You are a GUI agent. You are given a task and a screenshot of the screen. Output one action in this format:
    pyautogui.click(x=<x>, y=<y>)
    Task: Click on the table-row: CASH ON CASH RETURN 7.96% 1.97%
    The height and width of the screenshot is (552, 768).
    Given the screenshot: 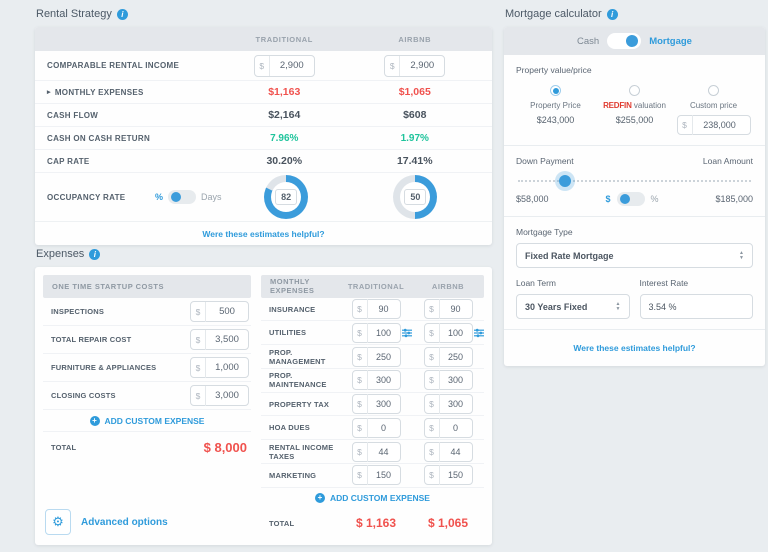 What is the action you would take?
    pyautogui.click(x=263, y=138)
    